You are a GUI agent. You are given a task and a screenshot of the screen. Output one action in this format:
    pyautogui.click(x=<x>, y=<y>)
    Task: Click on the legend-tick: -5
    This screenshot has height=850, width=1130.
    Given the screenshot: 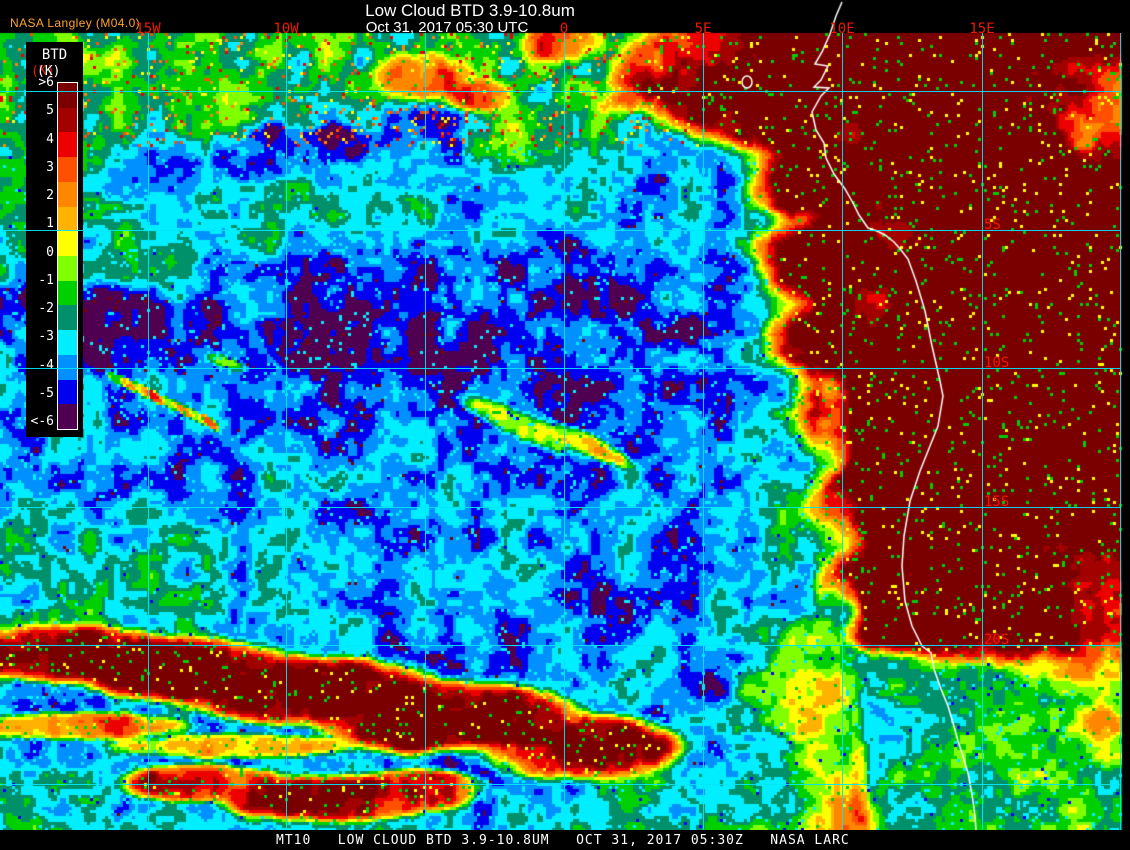 What is the action you would take?
    pyautogui.click(x=46, y=393)
    